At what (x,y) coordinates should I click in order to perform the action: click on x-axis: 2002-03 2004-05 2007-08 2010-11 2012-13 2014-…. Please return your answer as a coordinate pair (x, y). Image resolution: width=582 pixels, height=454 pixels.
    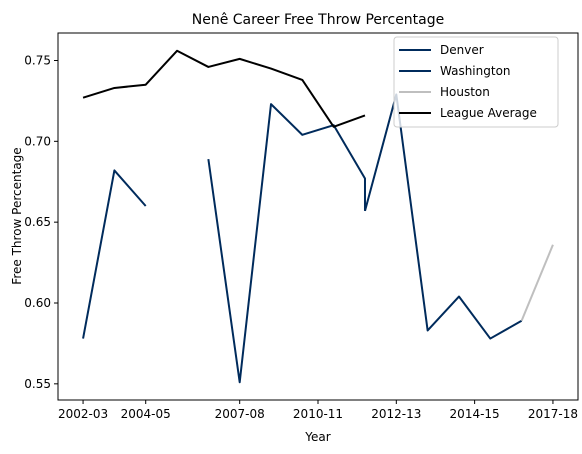
    Looking at the image, I should click on (318, 410).